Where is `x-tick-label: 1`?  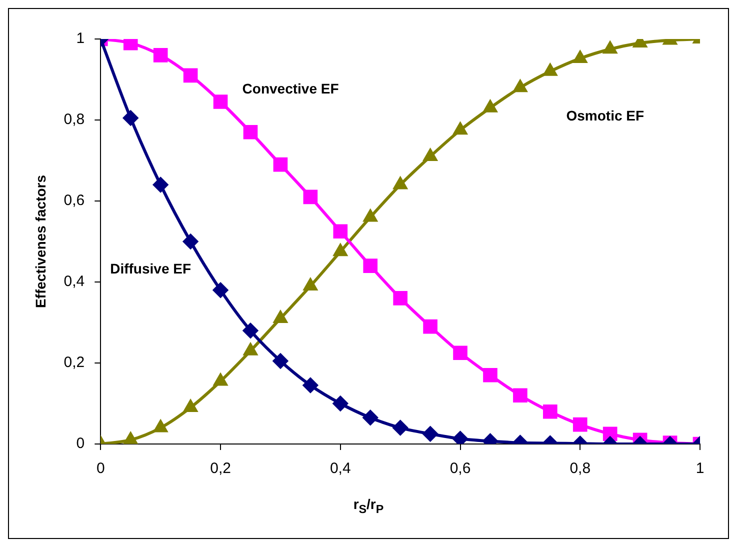 x-tick-label: 1 is located at coordinates (700, 469).